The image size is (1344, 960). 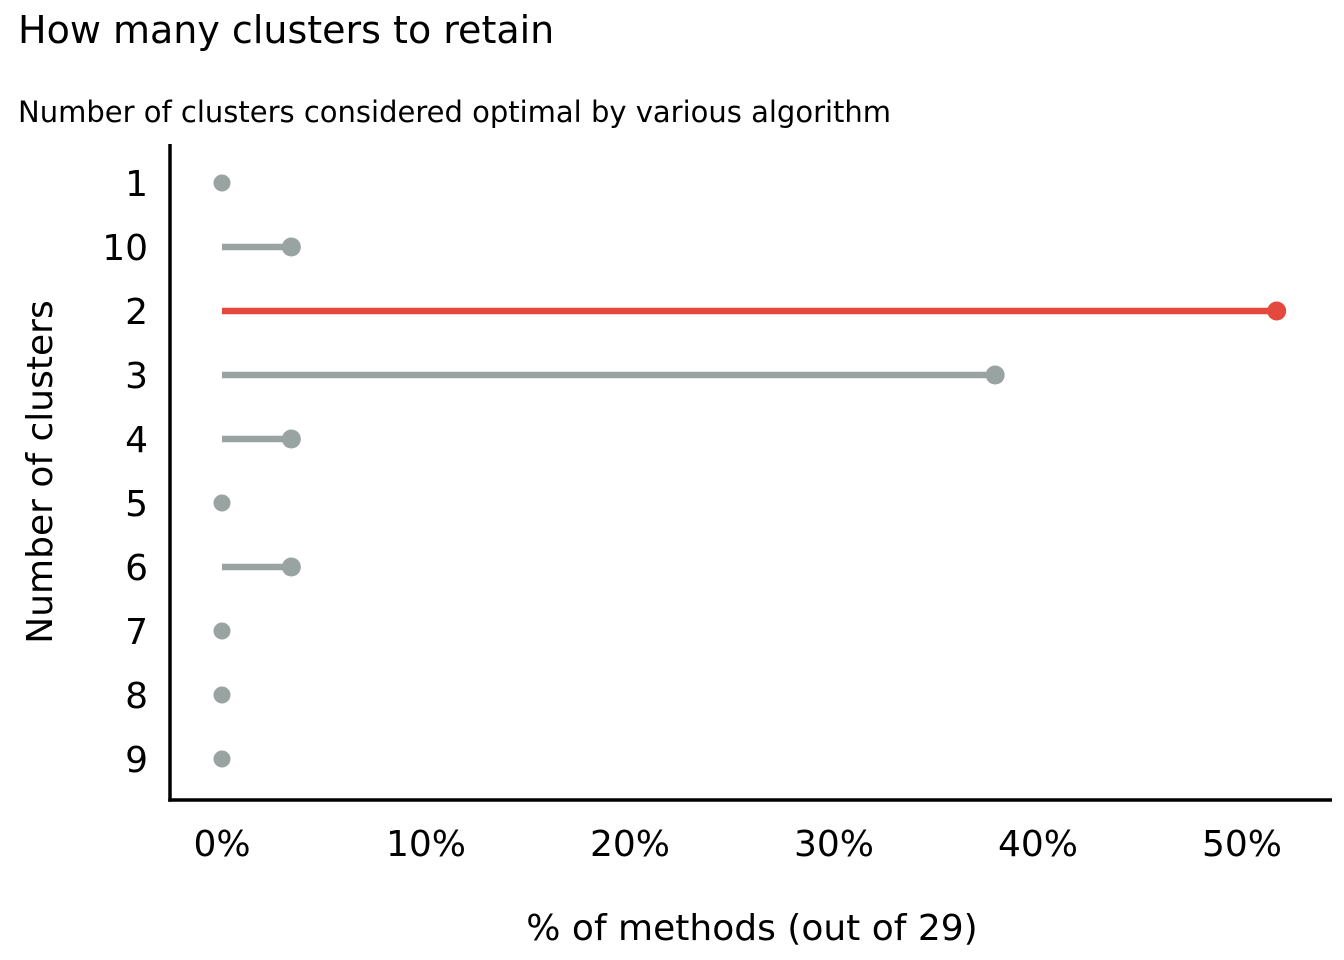 What do you see at coordinates (286, 30) in the screenshot?
I see `chart-title: How many clusters to retain` at bounding box center [286, 30].